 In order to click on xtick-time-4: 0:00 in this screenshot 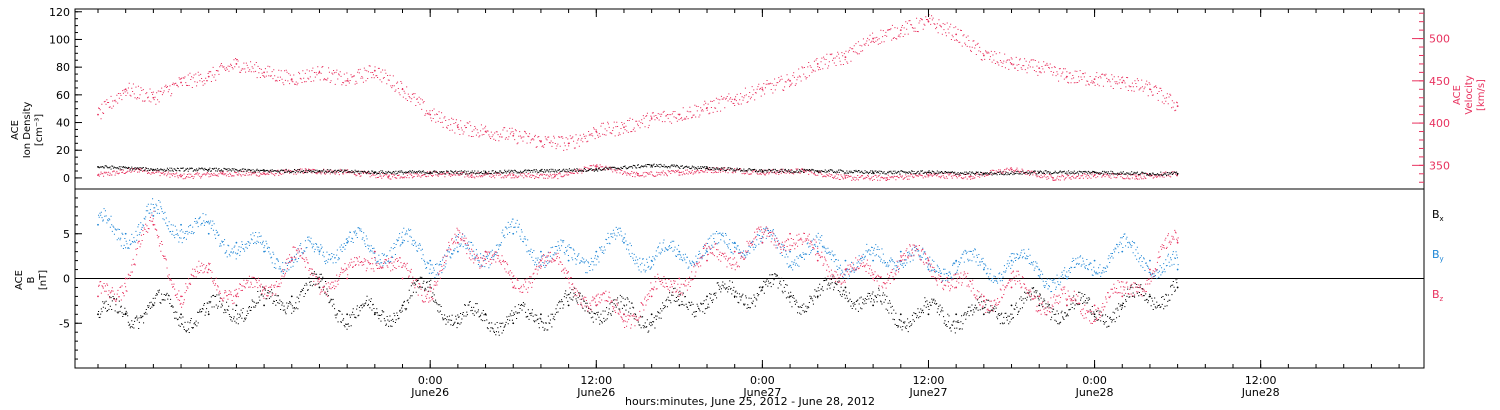, I will do `click(1094, 380)`.